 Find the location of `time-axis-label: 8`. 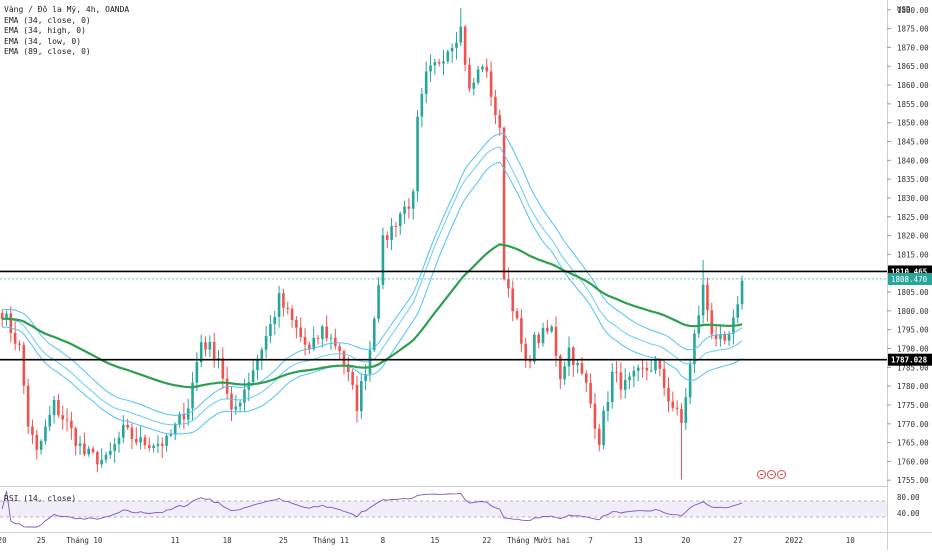

time-axis-label: 8 is located at coordinates (383, 540).